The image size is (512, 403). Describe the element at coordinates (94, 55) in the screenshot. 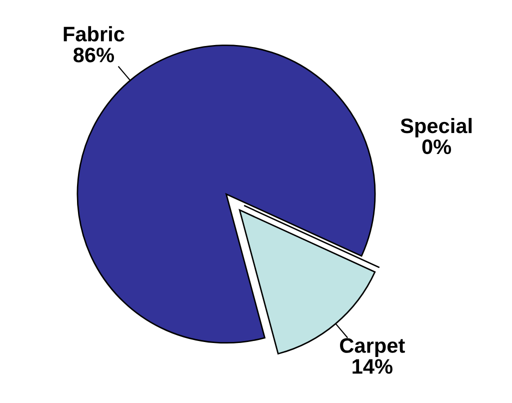

I see `data-label: 86%` at that location.